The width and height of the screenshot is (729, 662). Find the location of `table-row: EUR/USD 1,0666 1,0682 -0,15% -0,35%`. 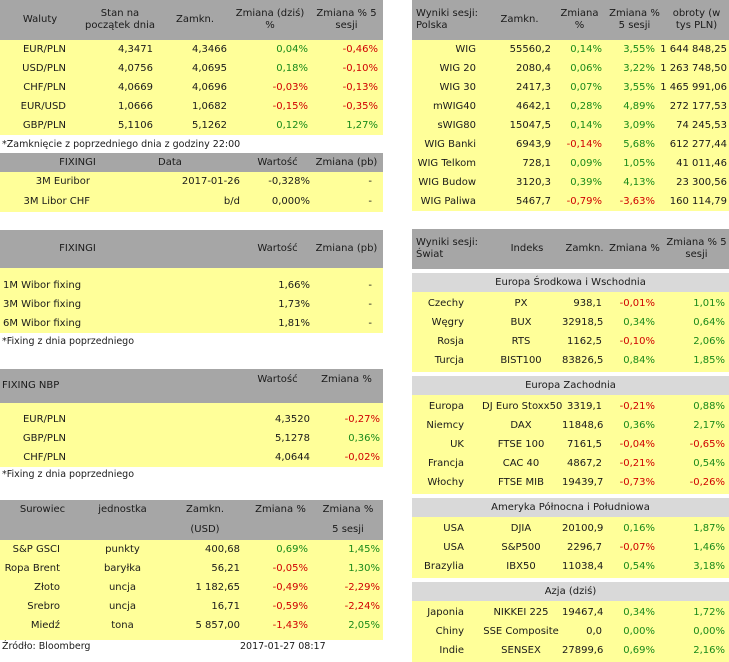

table-row: EUR/USD 1,0666 1,0682 -0,15% -0,35% is located at coordinates (191, 106).